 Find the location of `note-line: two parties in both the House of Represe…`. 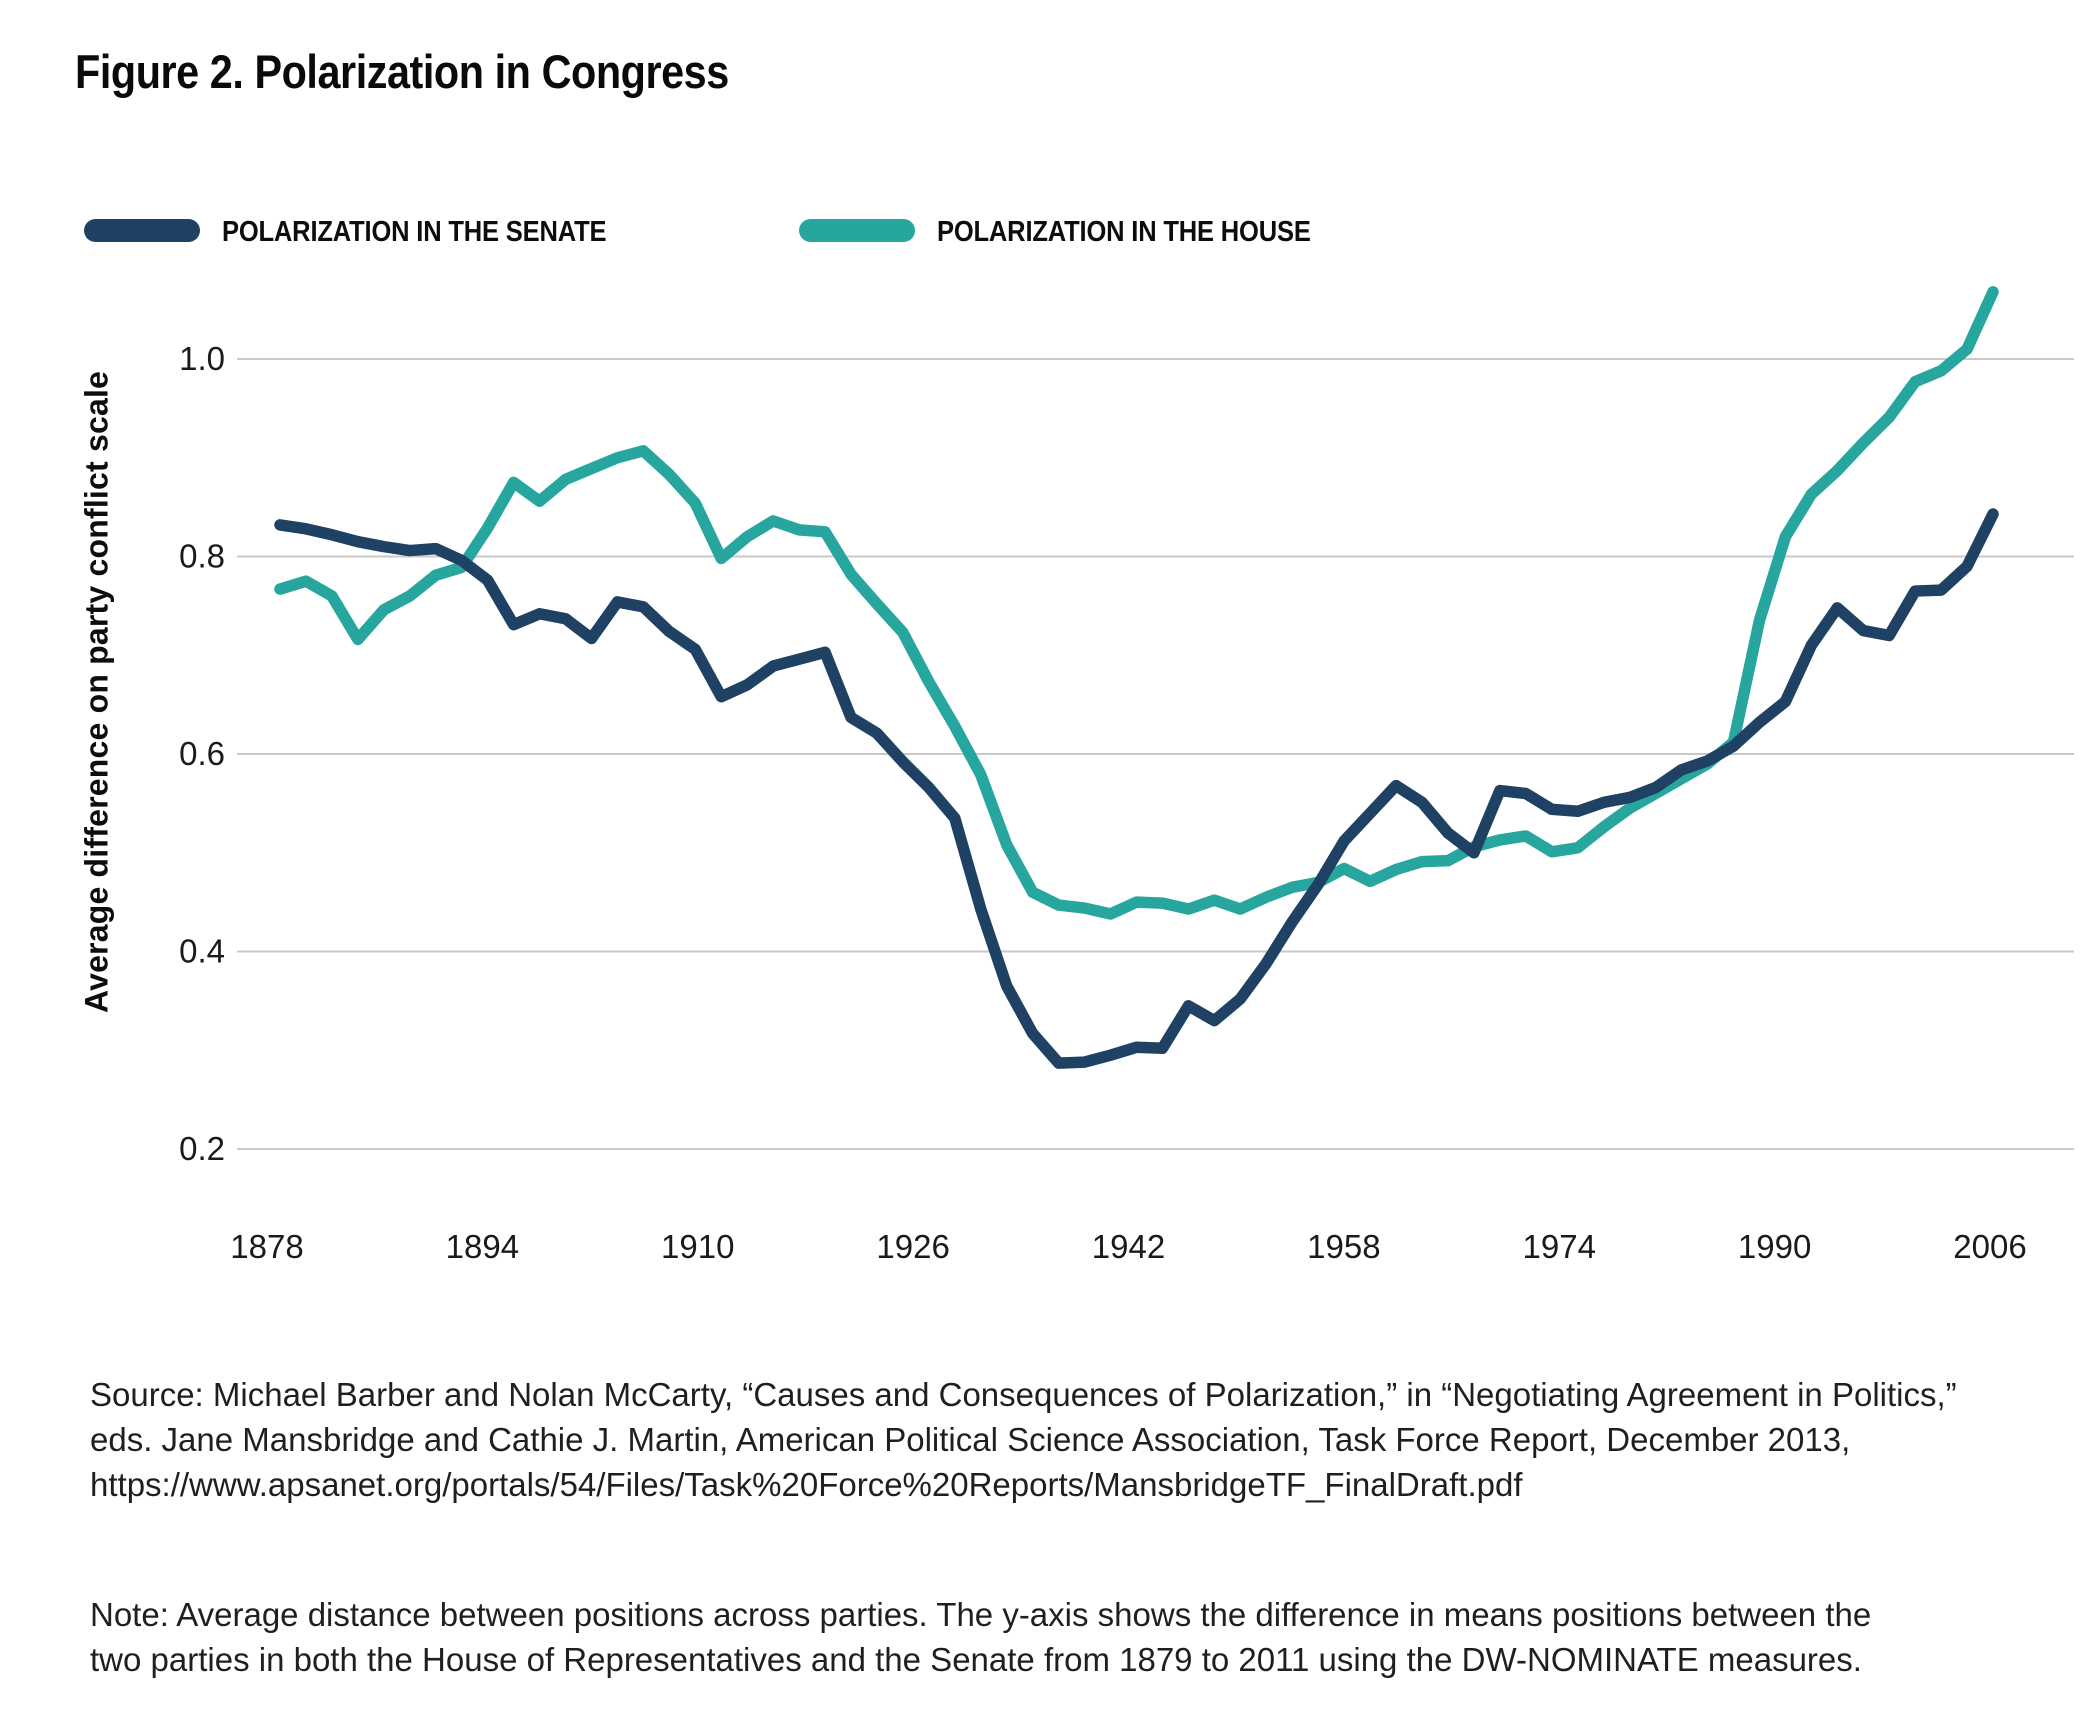

note-line: two parties in both the House of Represe… is located at coordinates (976, 1659).